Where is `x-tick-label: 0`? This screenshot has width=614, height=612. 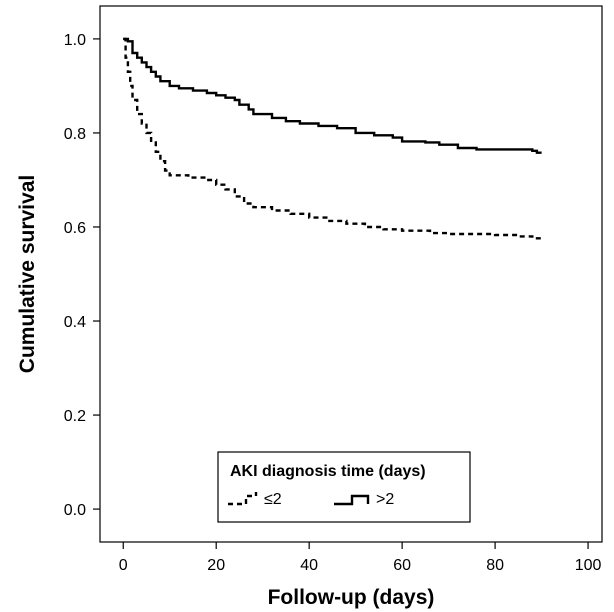
x-tick-label: 0 is located at coordinates (123, 565).